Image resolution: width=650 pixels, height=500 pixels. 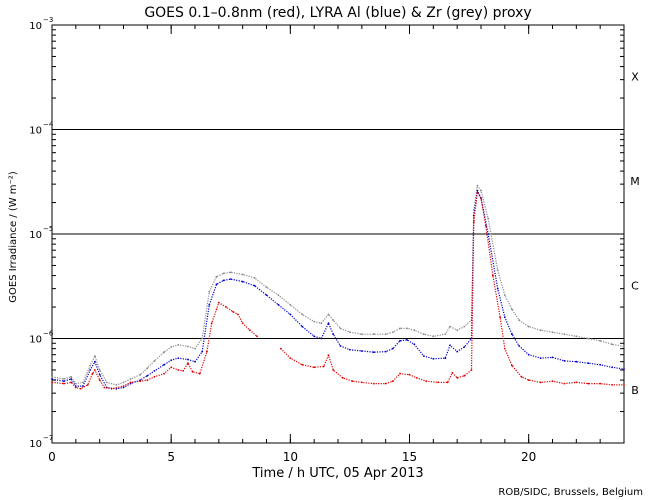 I want to click on flare-class-label: X, so click(x=635, y=77).